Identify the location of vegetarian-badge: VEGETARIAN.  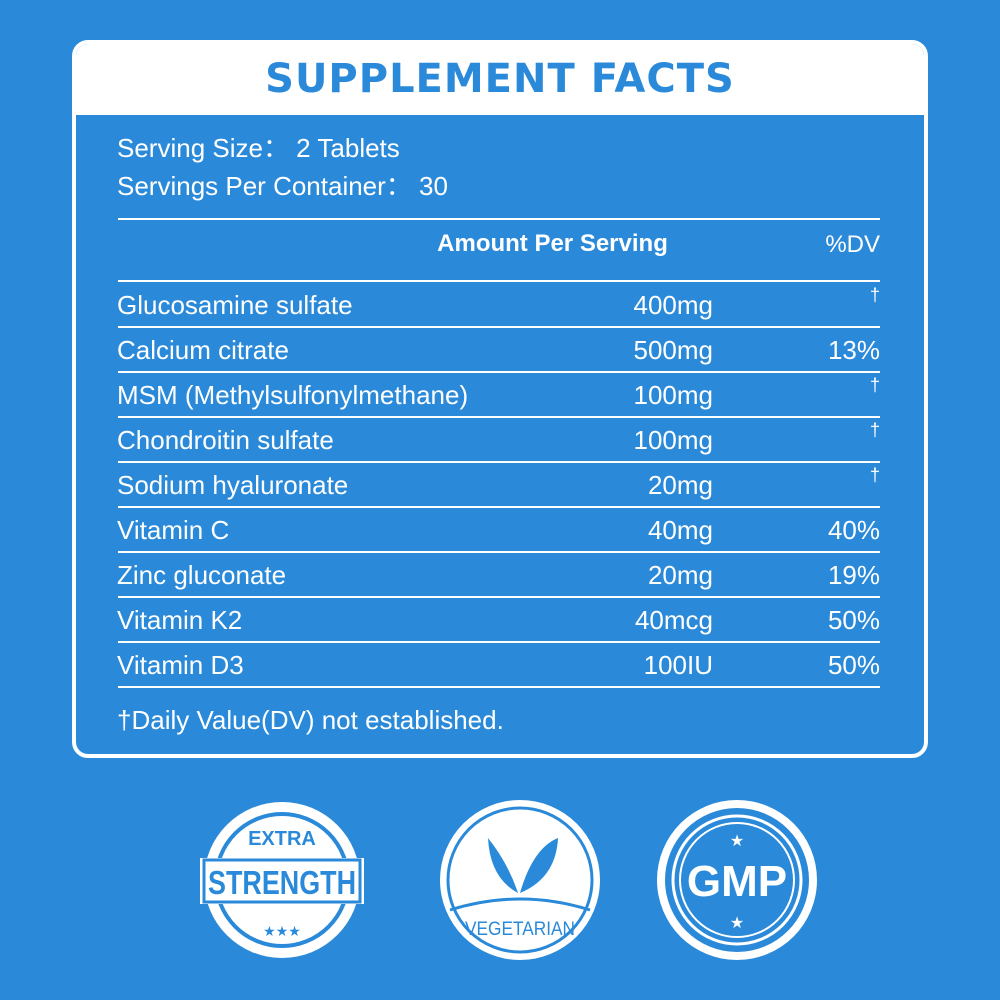
(520, 880).